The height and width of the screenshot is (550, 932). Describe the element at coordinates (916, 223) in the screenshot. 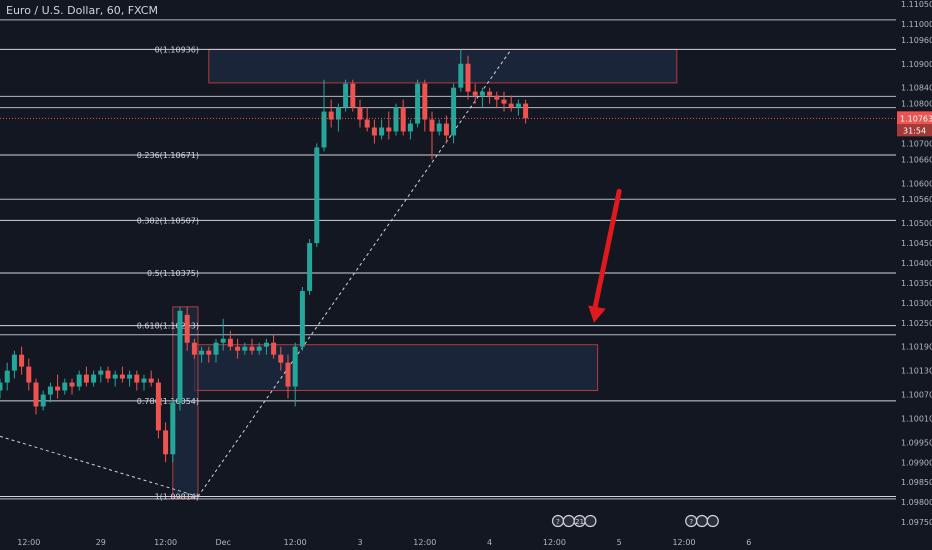

I see `price-tick-label: 1.10500` at that location.